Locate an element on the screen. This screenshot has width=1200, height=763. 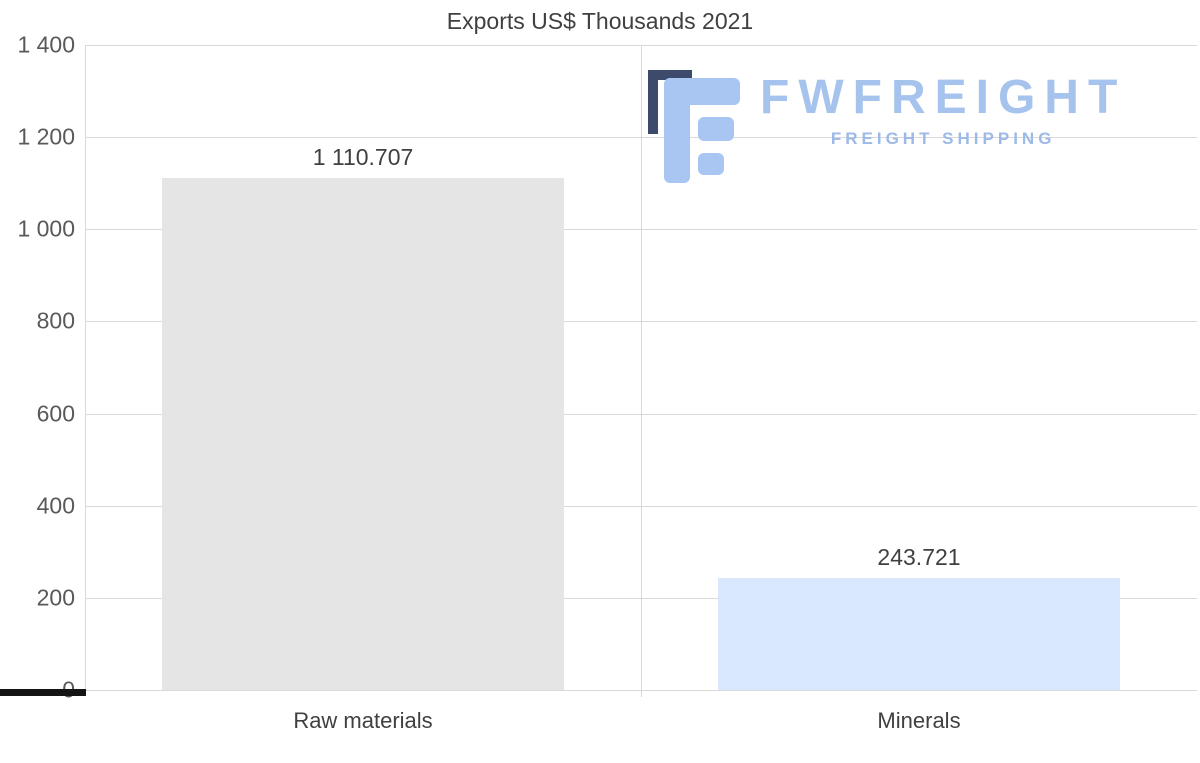
fwfreight-logo: FWFREIGHT FREIGHT SHIPPING is located at coordinates (887, 126).